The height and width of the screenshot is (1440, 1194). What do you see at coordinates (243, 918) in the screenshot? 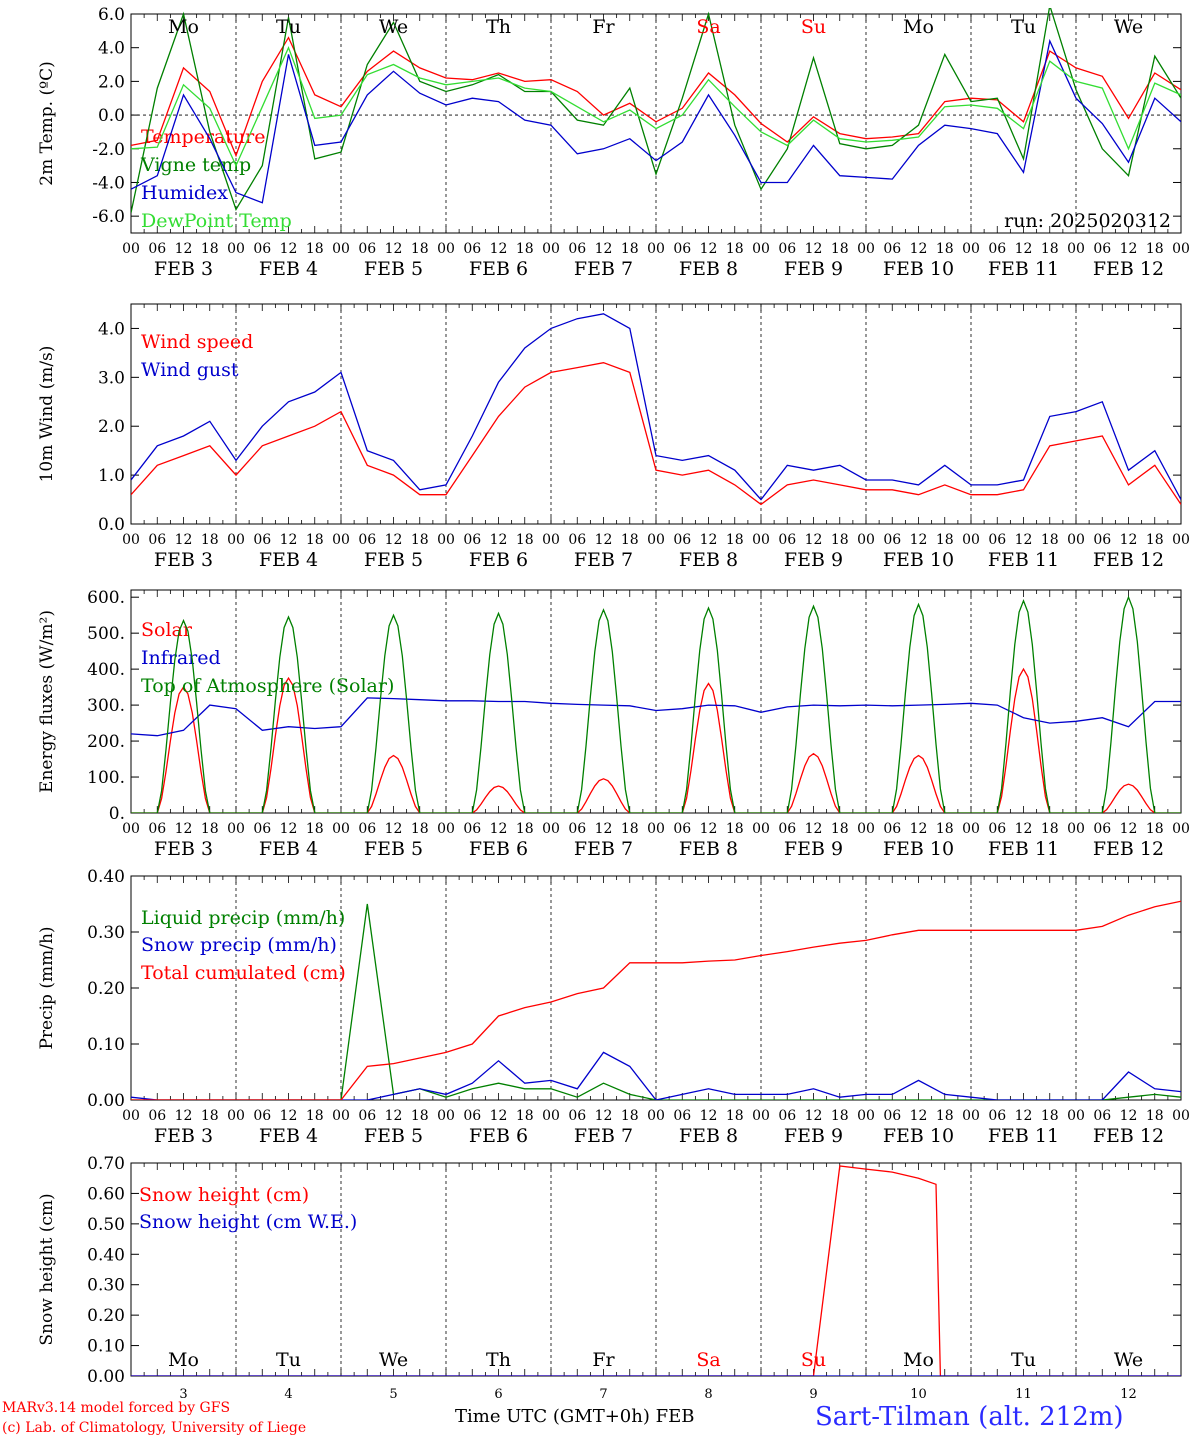
I see `legend-entry: Liquid precip (mm/h)` at bounding box center [243, 918].